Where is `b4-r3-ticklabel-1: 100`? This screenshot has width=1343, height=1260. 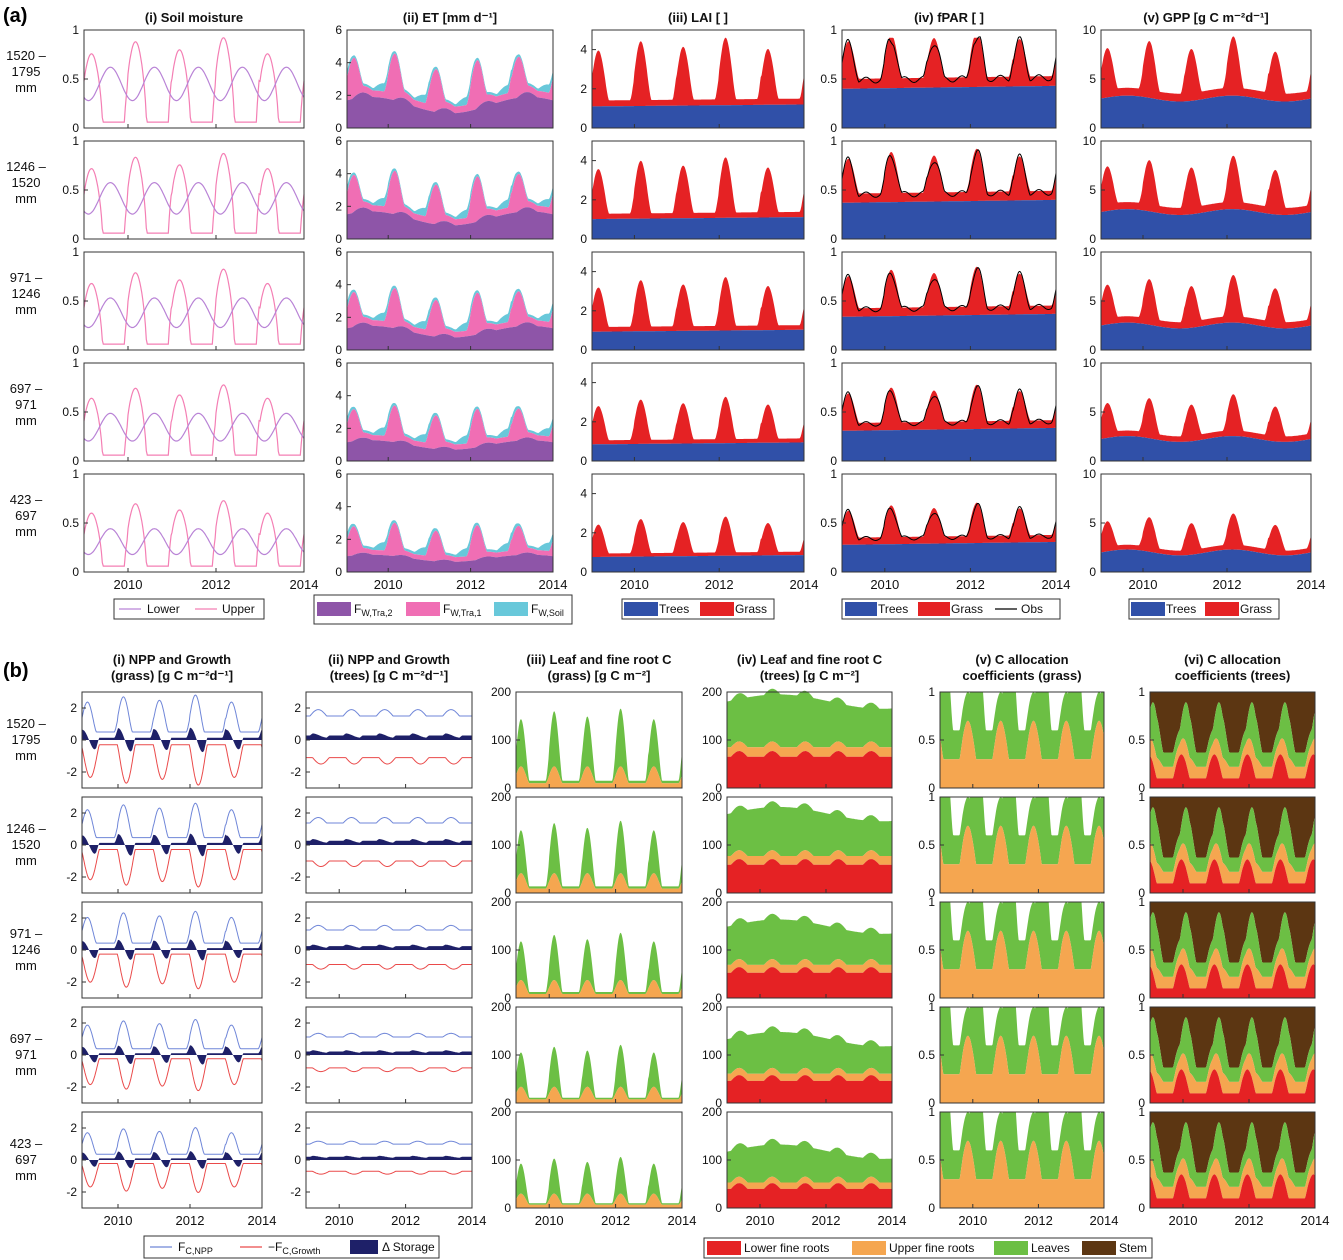
b4-r3-ticklabel-1: 100 is located at coordinates (712, 1055).